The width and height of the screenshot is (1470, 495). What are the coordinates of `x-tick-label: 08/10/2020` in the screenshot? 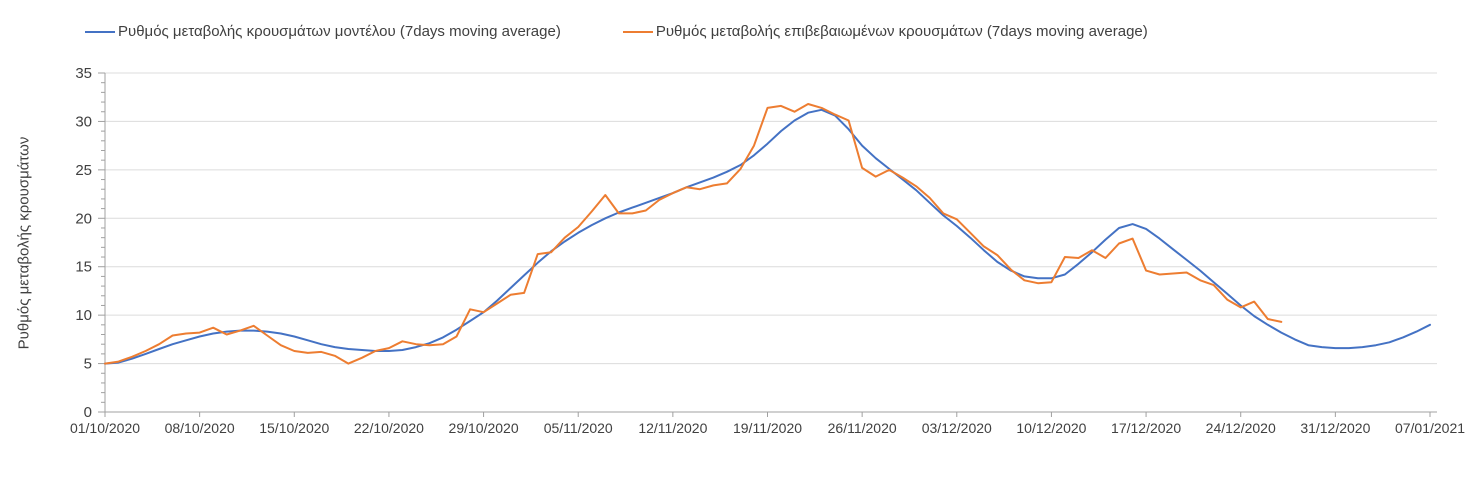 It's located at (200, 428).